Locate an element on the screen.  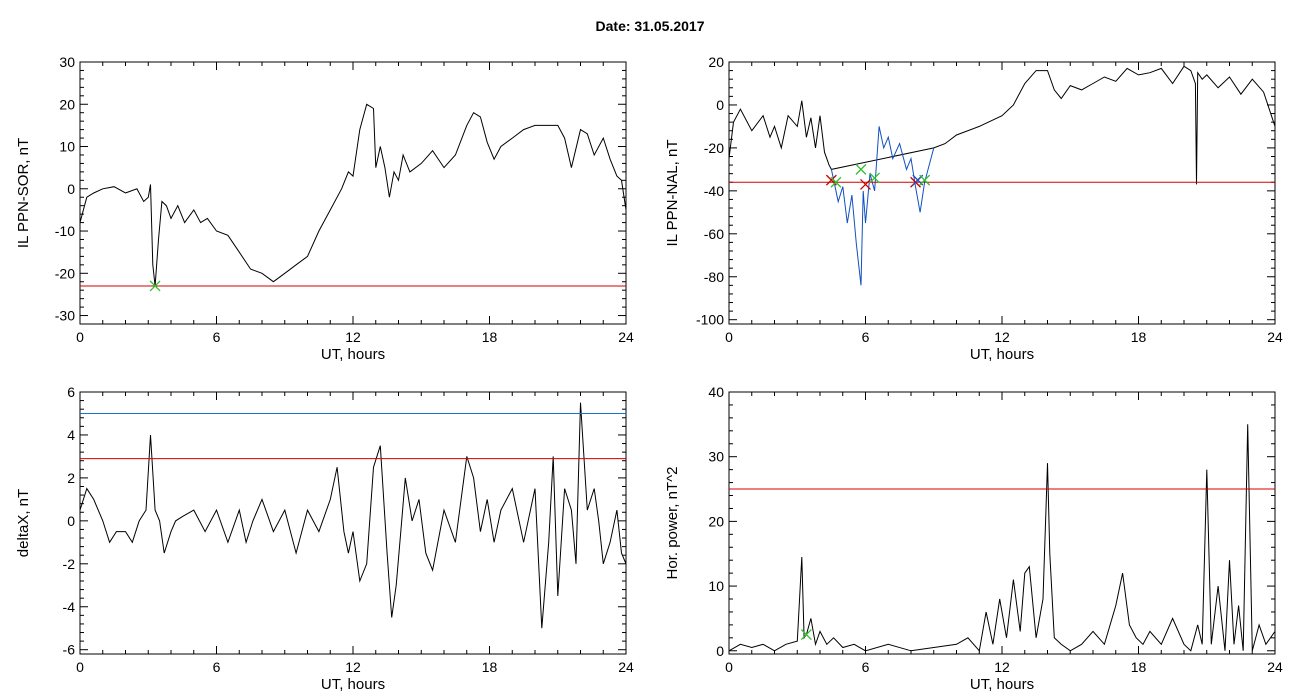
y-tick-label: -10 is located at coordinates (65, 231).